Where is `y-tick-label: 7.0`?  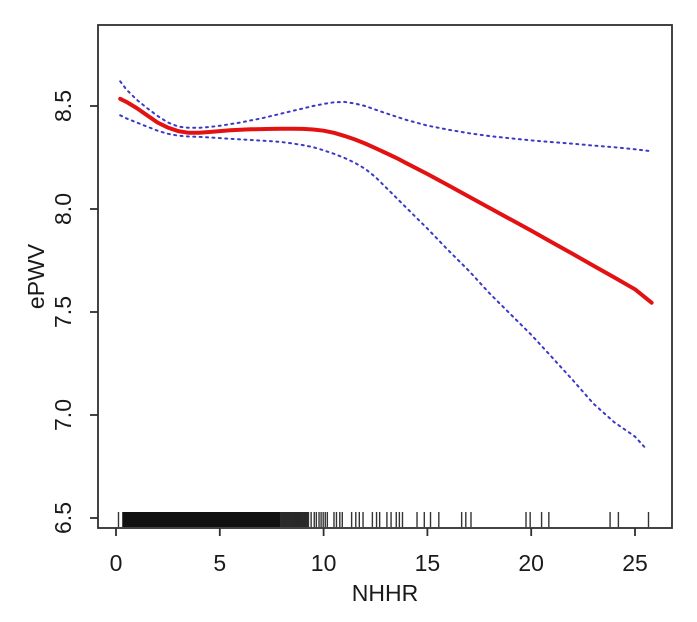 y-tick-label: 7.0 is located at coordinates (63, 415).